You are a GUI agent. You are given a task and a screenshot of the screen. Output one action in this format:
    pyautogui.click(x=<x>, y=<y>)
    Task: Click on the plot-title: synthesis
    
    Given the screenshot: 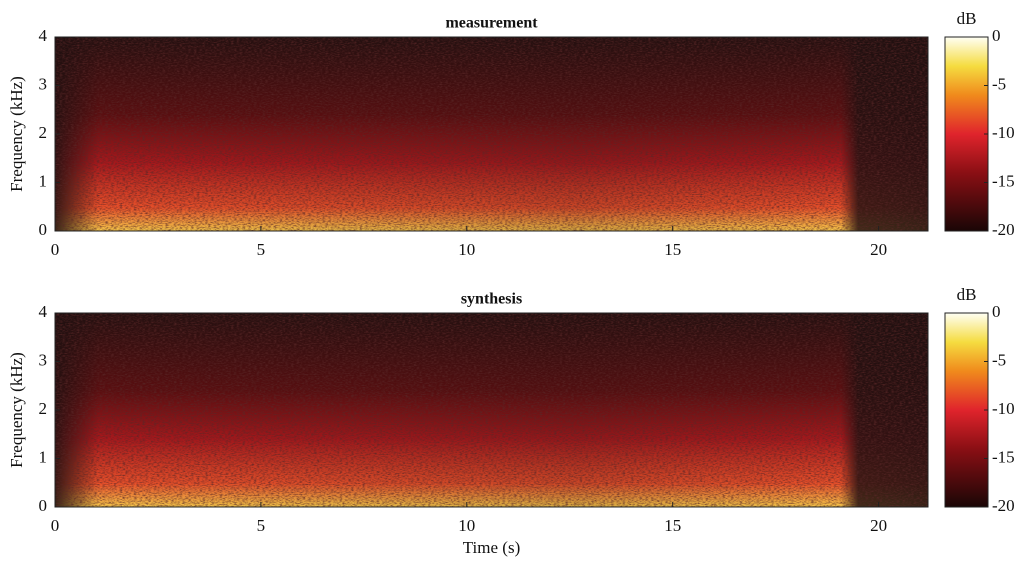 What is the action you would take?
    pyautogui.click(x=491, y=299)
    